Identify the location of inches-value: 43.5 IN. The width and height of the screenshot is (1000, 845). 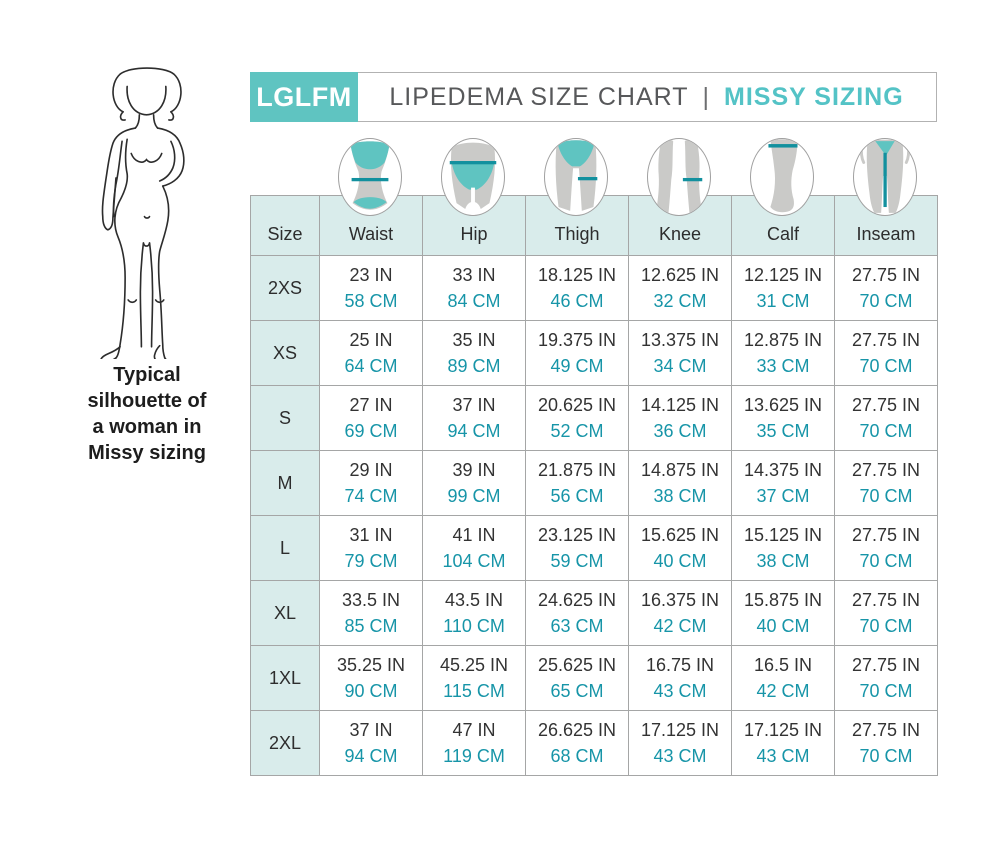
(474, 599).